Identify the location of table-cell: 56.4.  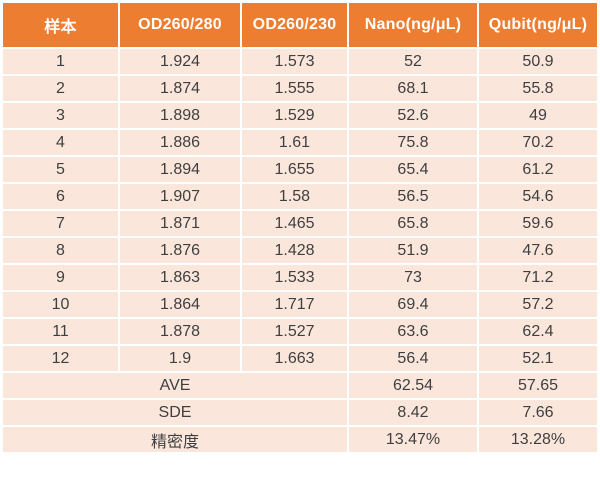
(413, 358).